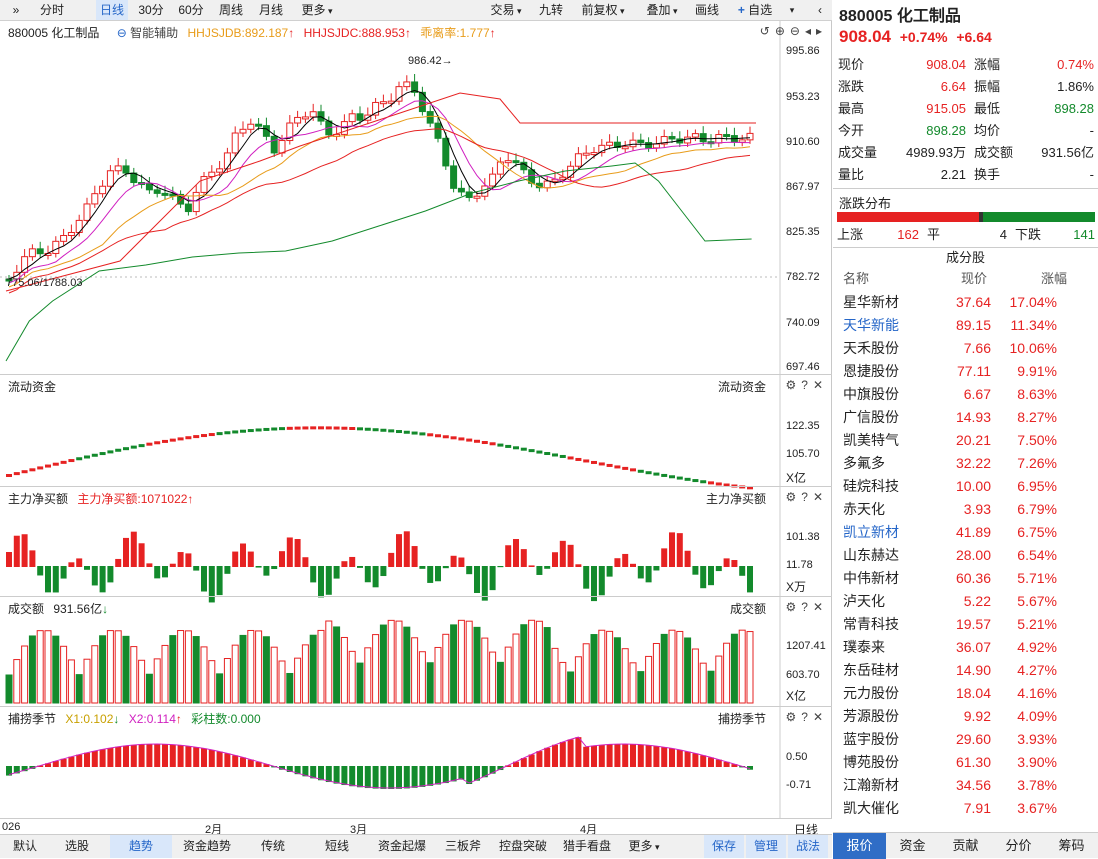 This screenshot has width=1098, height=859. Describe the element at coordinates (24, 846) in the screenshot. I see `tab-default: 默认` at that location.